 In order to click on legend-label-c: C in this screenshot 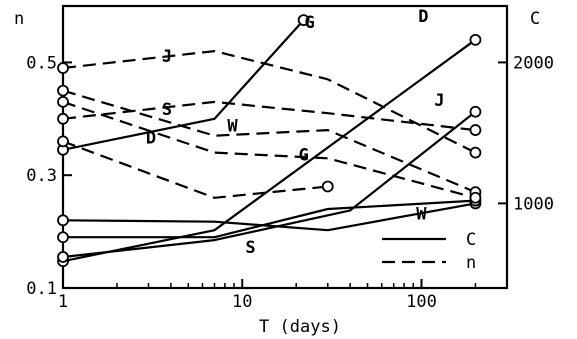, I will do `click(471, 240)`.